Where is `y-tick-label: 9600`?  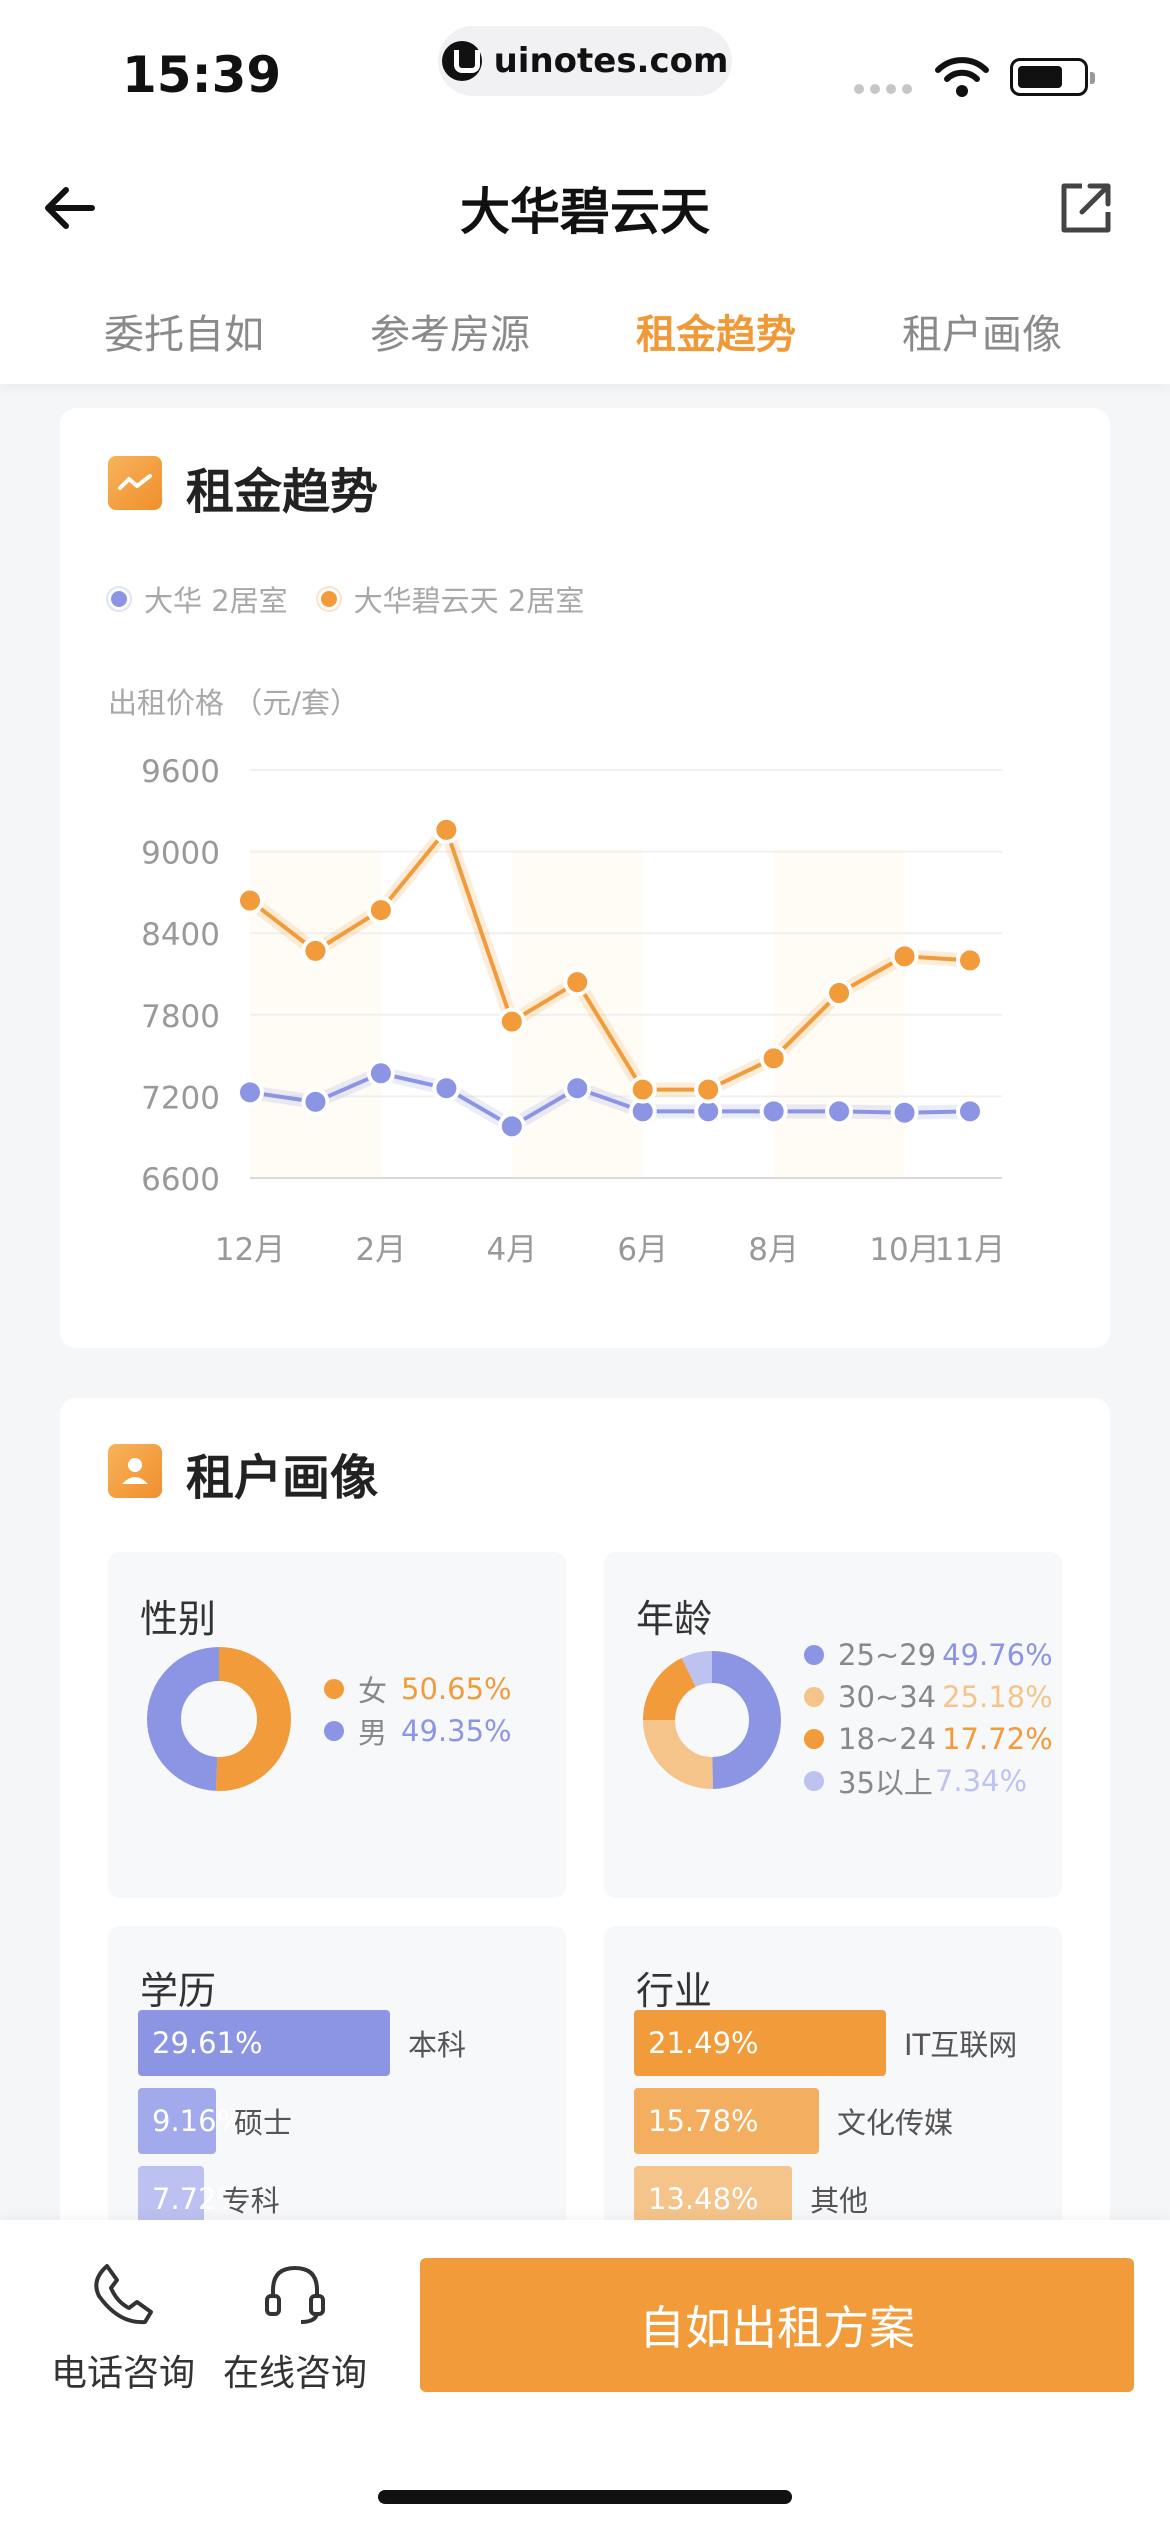
y-tick-label: 9600 is located at coordinates (180, 772).